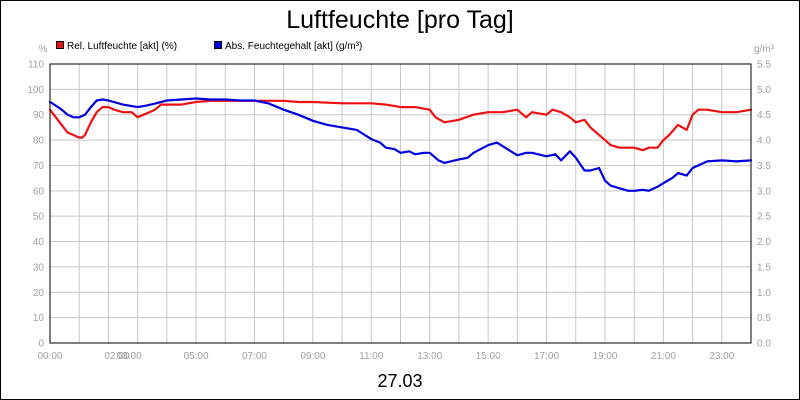  What do you see at coordinates (764, 115) in the screenshot?
I see `right-axis-tick-label: 4.5` at bounding box center [764, 115].